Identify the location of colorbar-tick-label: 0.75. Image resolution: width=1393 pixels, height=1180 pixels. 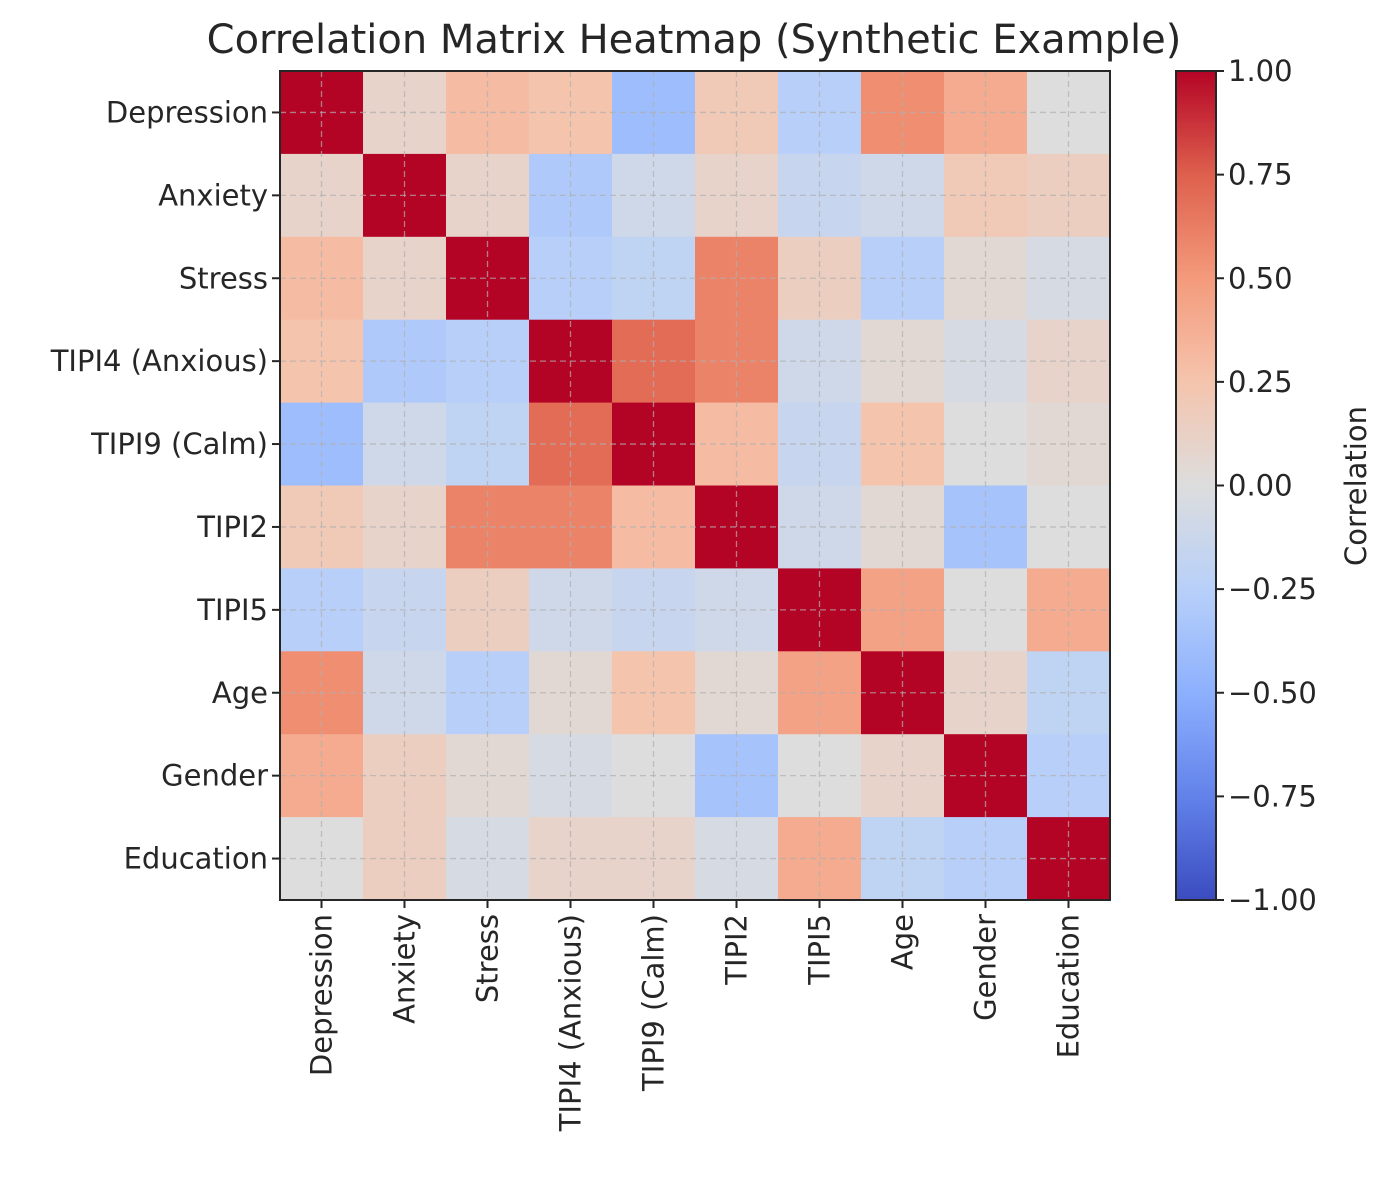
(1260, 175).